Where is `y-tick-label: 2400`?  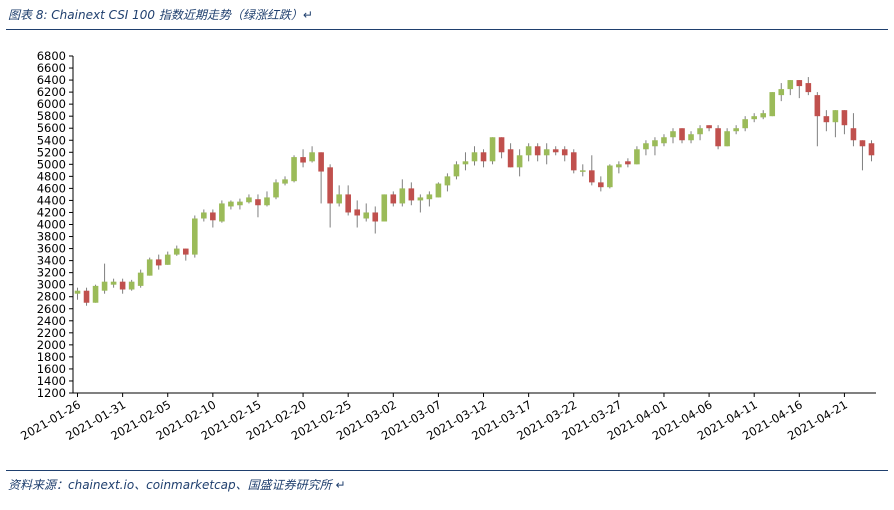 y-tick-label: 2400 is located at coordinates (51, 321).